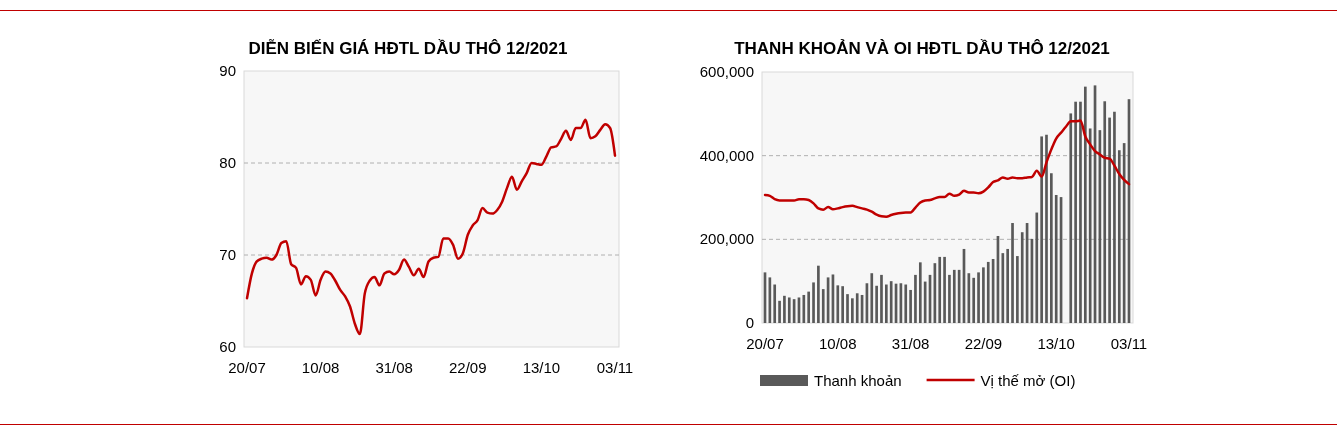  What do you see at coordinates (749, 322) in the screenshot?
I see `y-tick-label: 0` at bounding box center [749, 322].